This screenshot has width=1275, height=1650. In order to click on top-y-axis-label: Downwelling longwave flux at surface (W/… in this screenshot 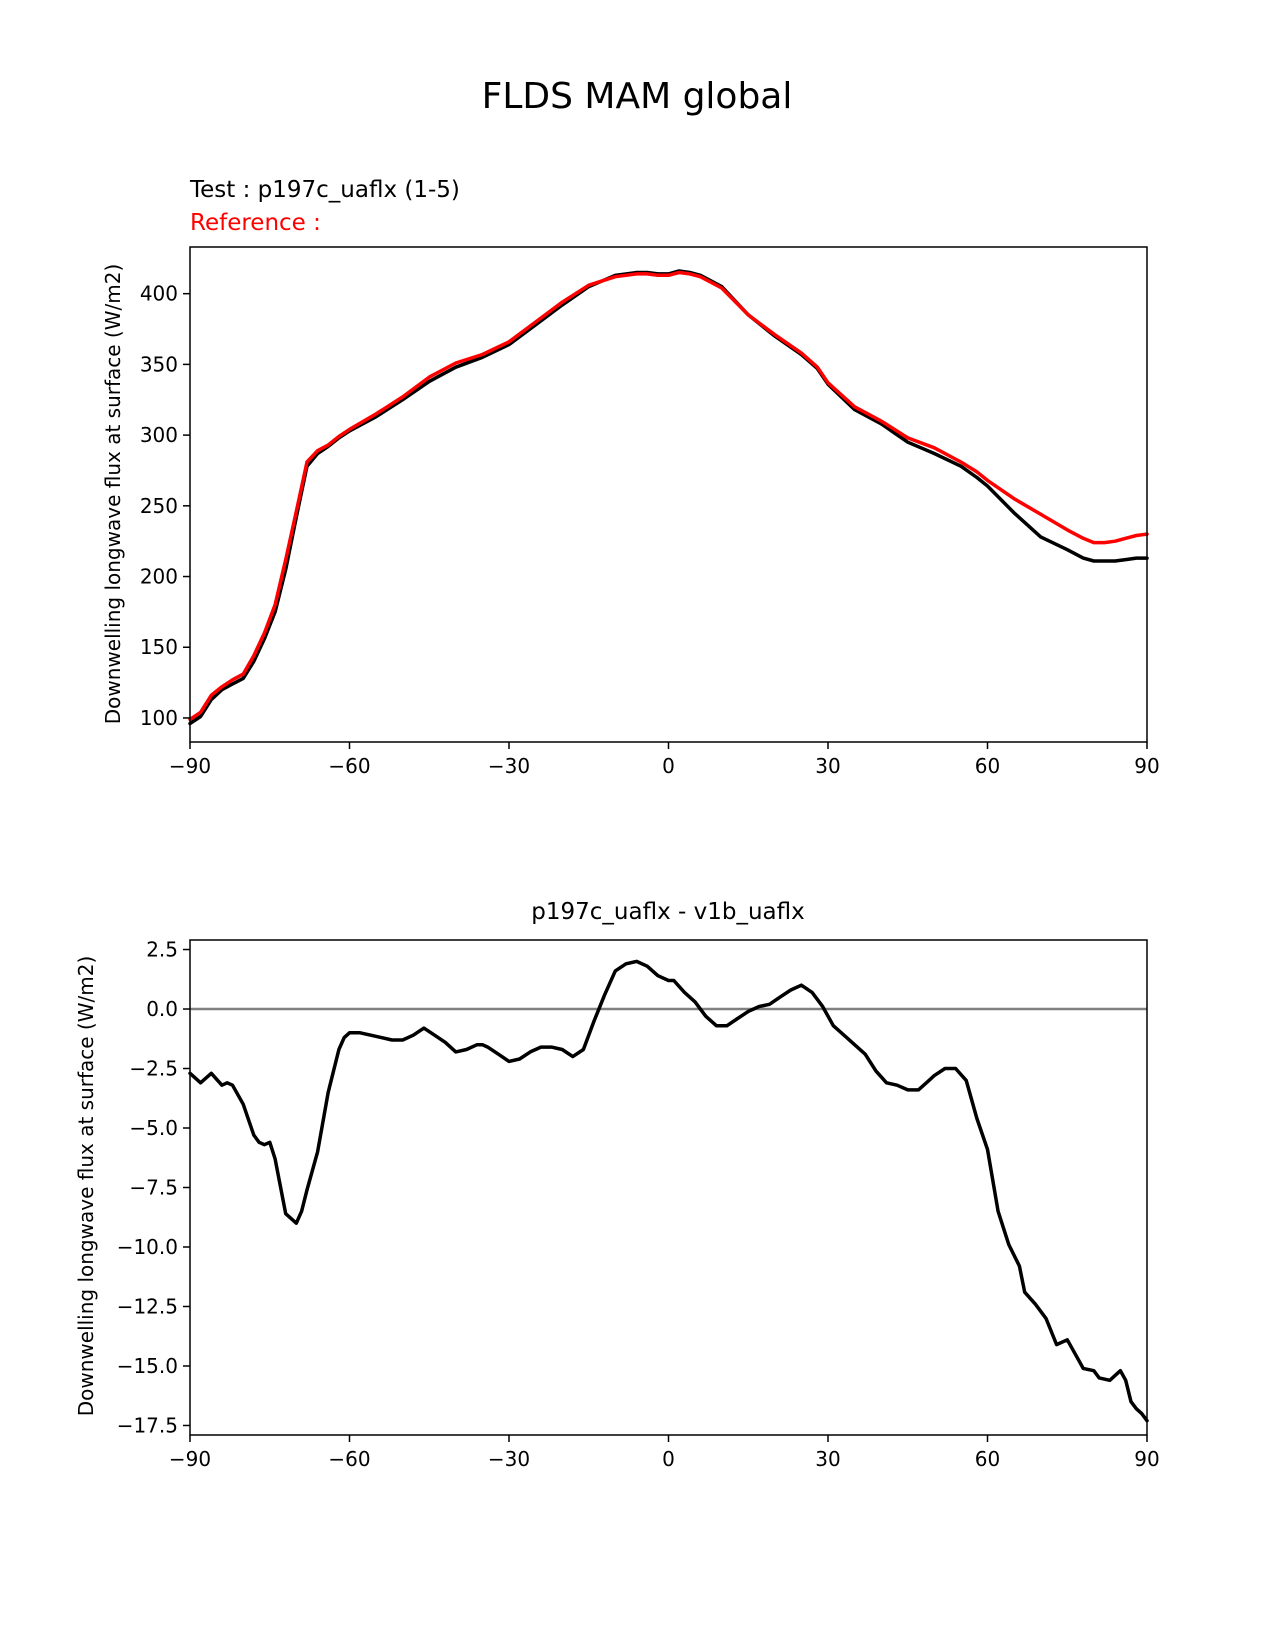, I will do `click(113, 494)`.